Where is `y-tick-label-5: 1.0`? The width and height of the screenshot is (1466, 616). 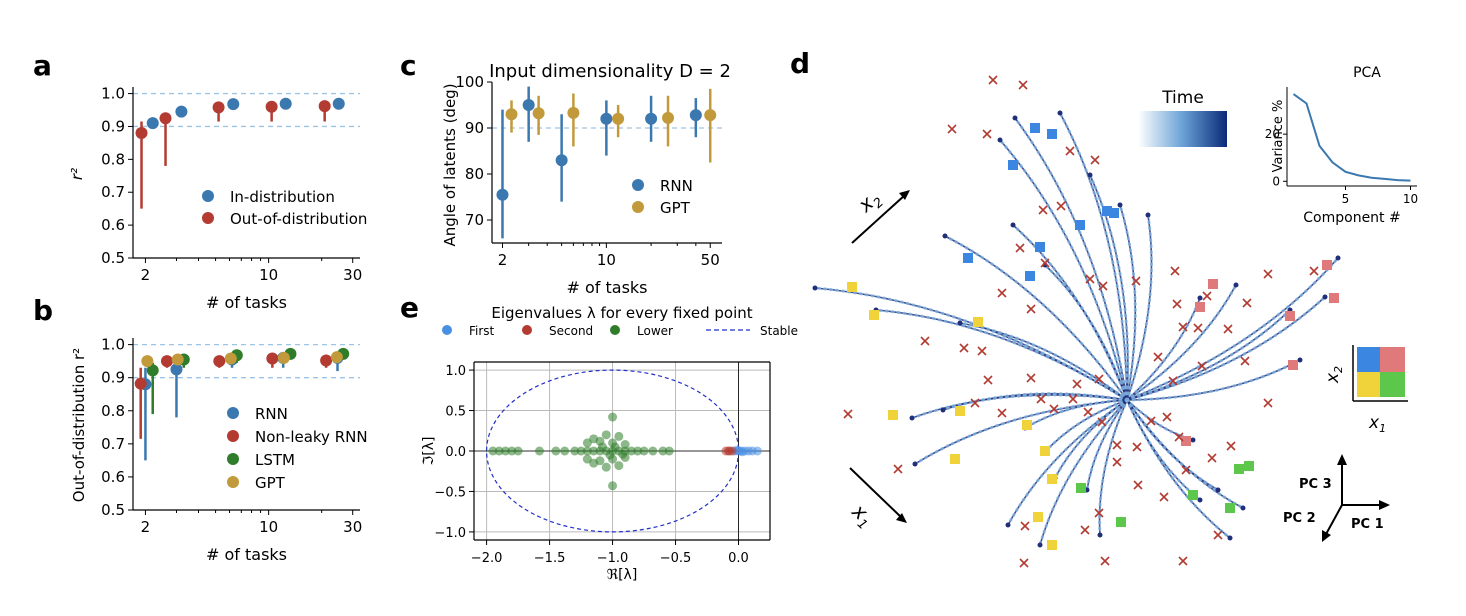 y-tick-label-5: 1.0 is located at coordinates (113, 345).